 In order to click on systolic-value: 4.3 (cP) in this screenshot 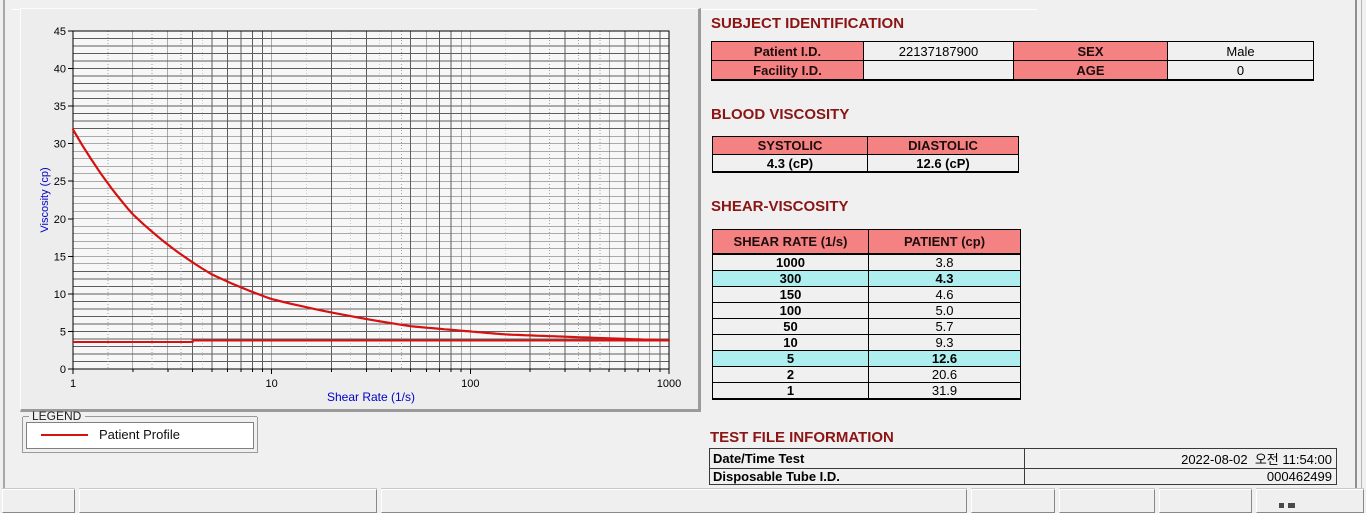, I will do `click(790, 163)`.